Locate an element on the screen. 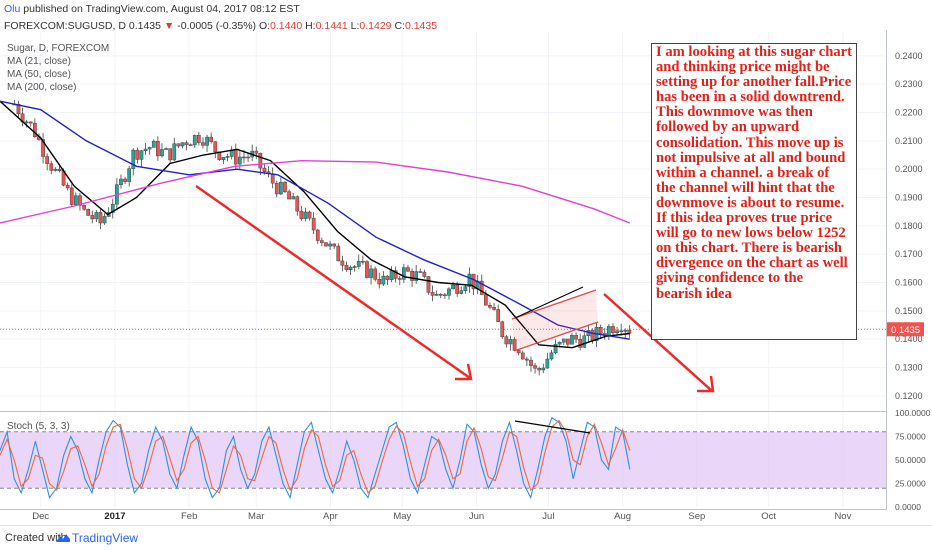  author-link: Olu is located at coordinates (12, 9).